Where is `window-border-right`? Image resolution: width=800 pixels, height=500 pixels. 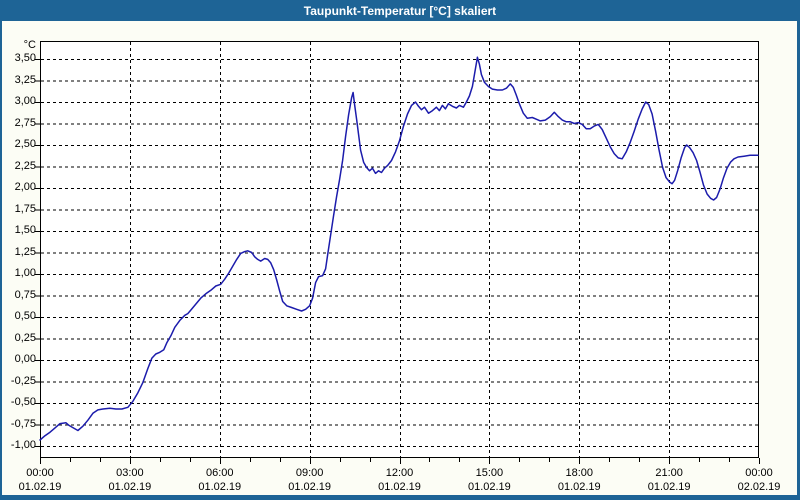 window-border-right is located at coordinates (798, 260).